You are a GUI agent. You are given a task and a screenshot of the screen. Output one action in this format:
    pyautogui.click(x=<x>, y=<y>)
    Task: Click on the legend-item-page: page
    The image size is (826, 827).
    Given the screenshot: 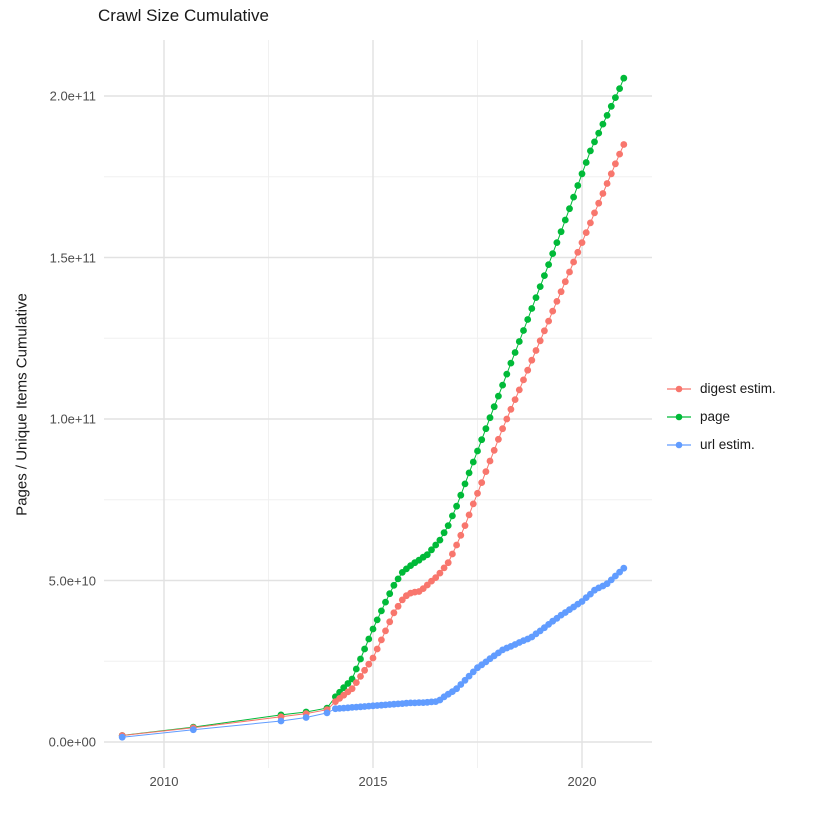 What is the action you would take?
    pyautogui.click(x=721, y=416)
    